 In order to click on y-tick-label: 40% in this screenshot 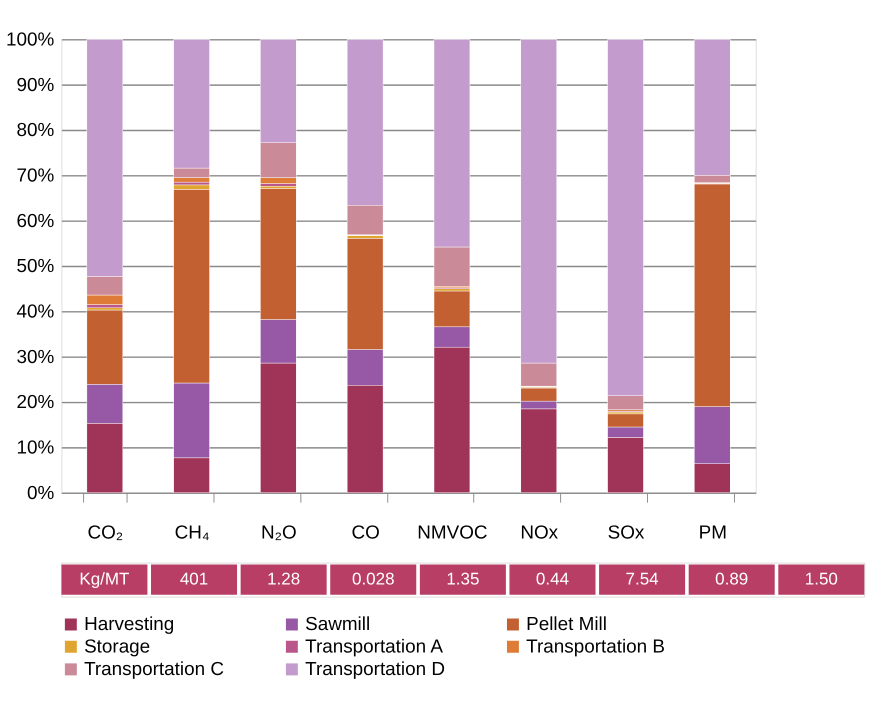, I will do `click(35, 312)`.